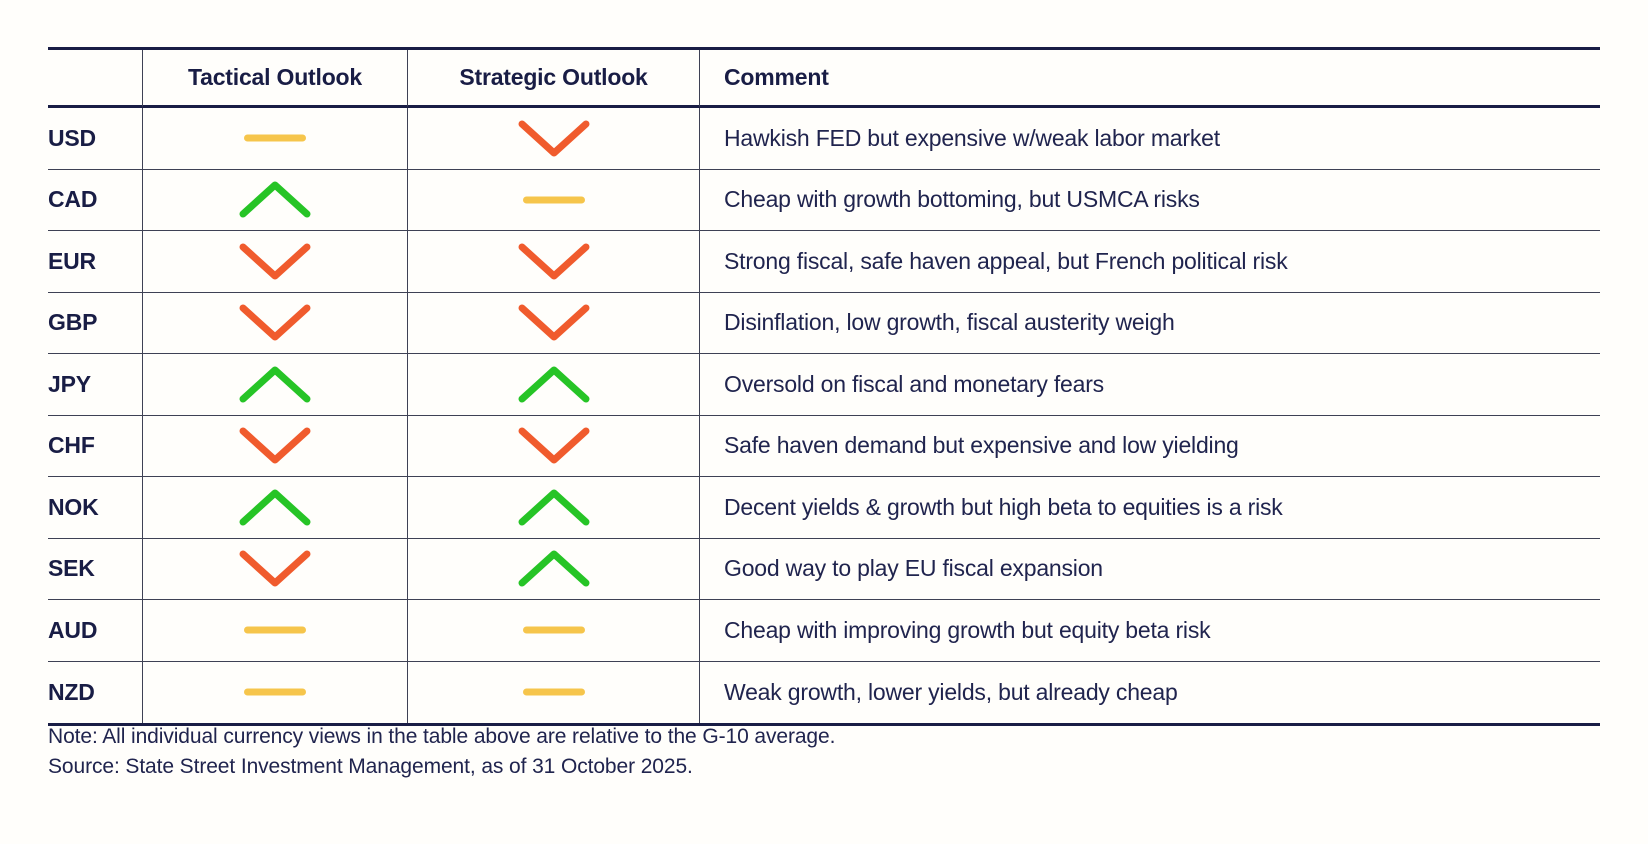 The width and height of the screenshot is (1648, 844). I want to click on currency-code: USD, so click(95, 139).